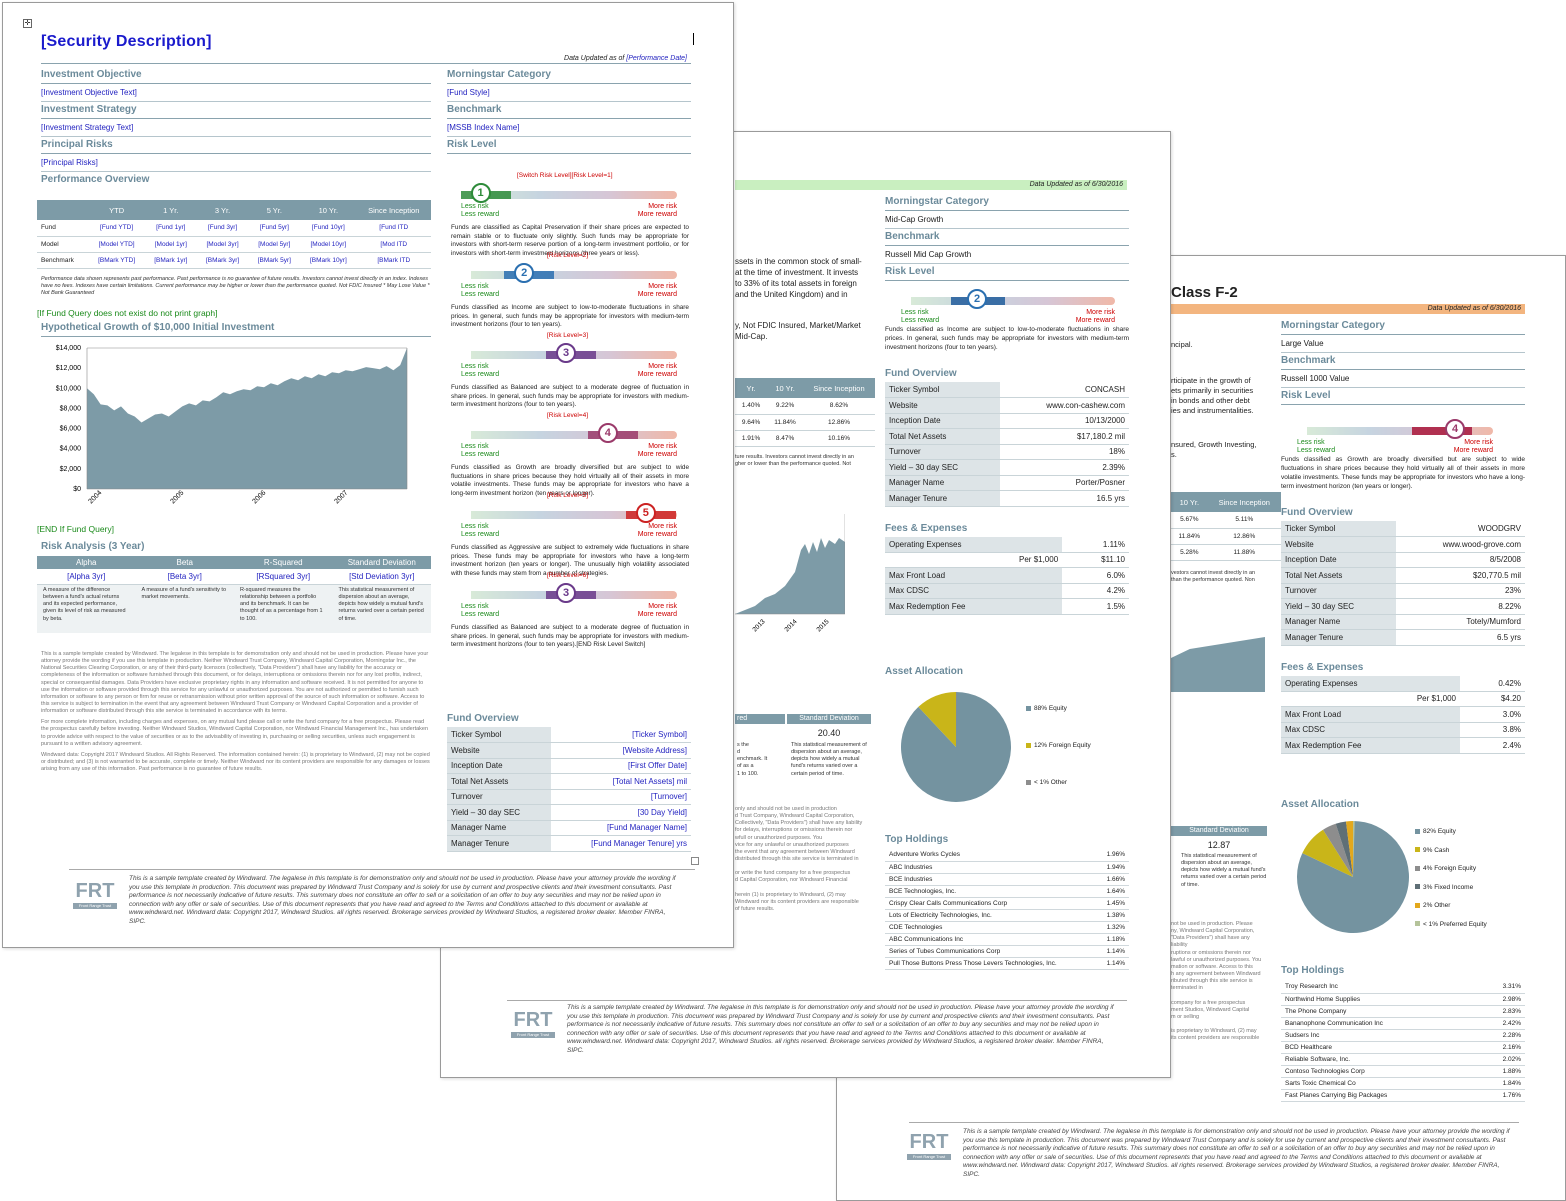  I want to click on row-value: 8/5/2008, so click(1460, 560).